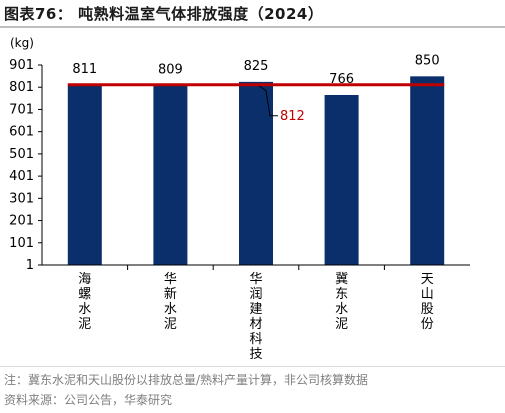  I want to click on y-tick-label: 1, so click(30, 265).